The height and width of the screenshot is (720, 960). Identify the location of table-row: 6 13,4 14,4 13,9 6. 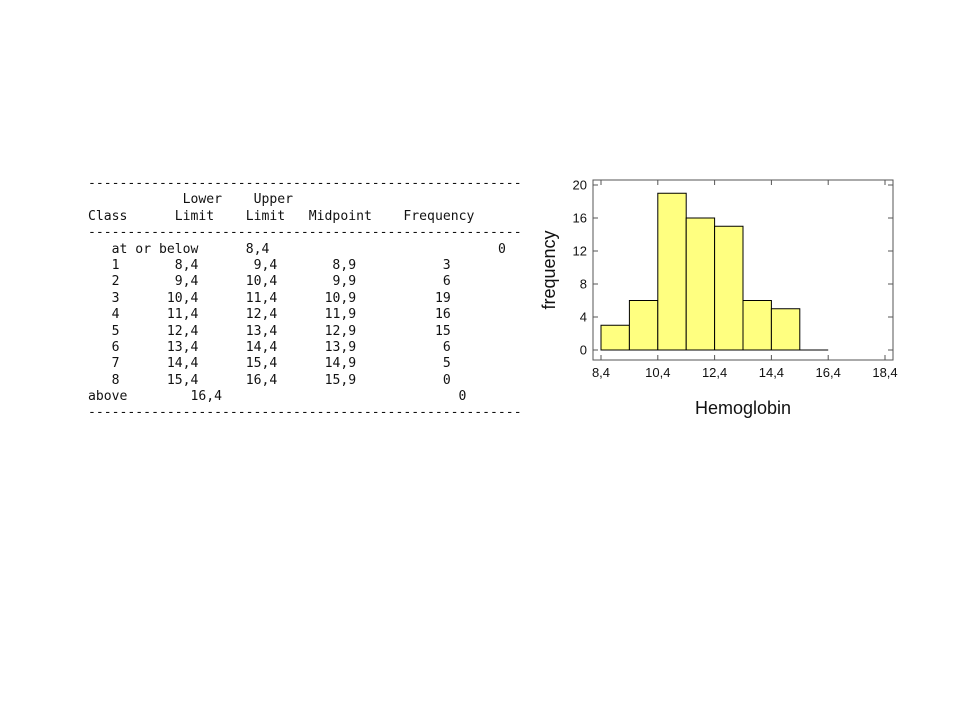
(305, 348).